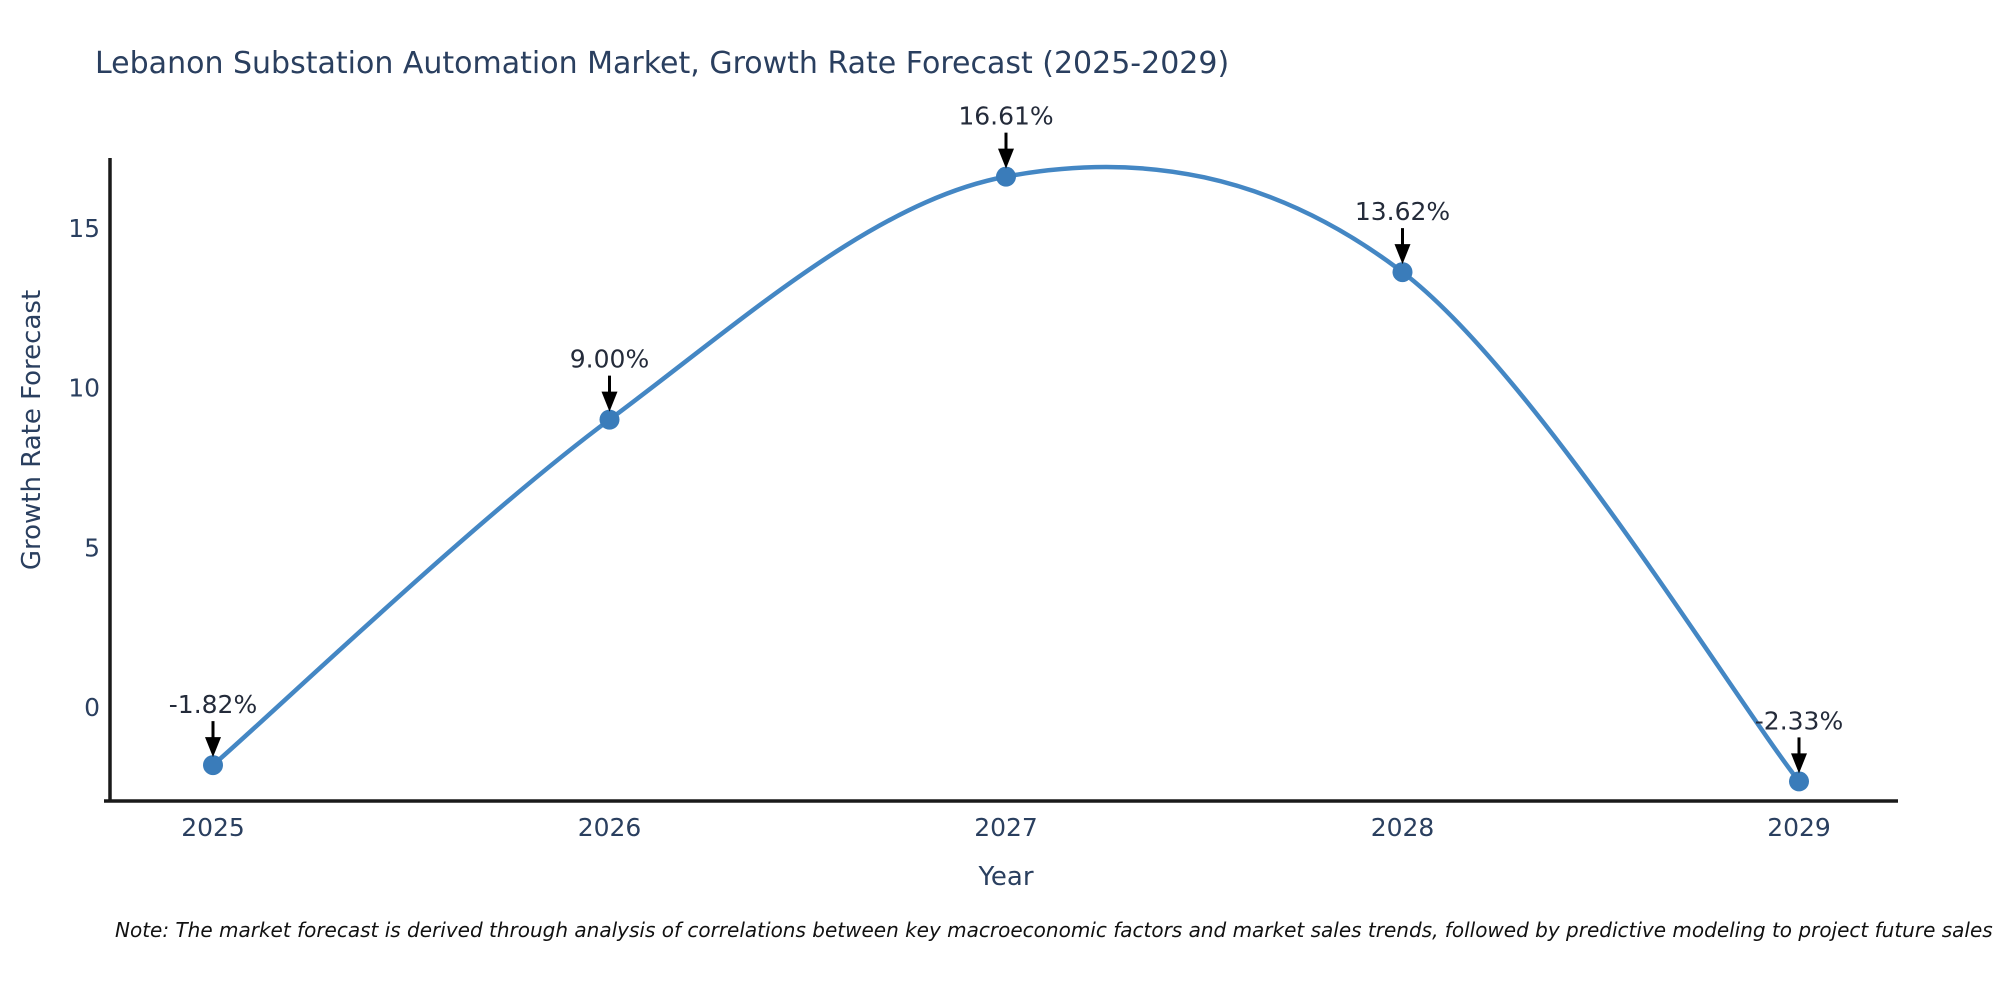 This screenshot has width=2000, height=1000. What do you see at coordinates (609, 359) in the screenshot?
I see `annotation-label: 9.00%` at bounding box center [609, 359].